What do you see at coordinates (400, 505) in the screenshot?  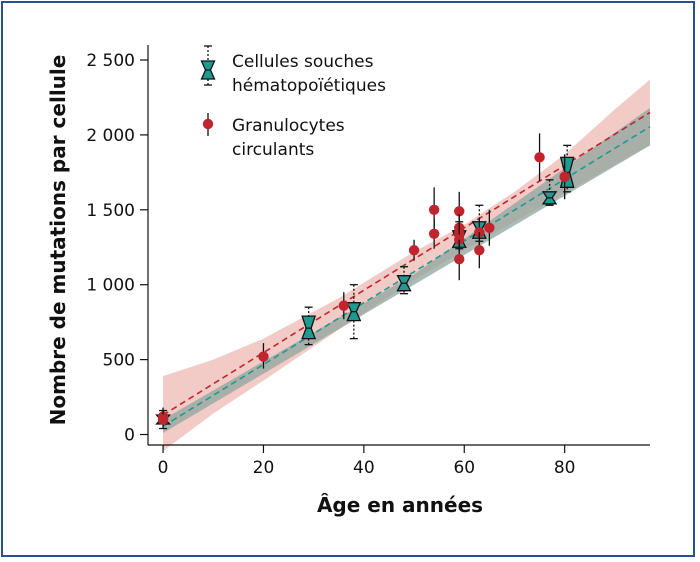 I see `x-axis-title: Âge en années` at bounding box center [400, 505].